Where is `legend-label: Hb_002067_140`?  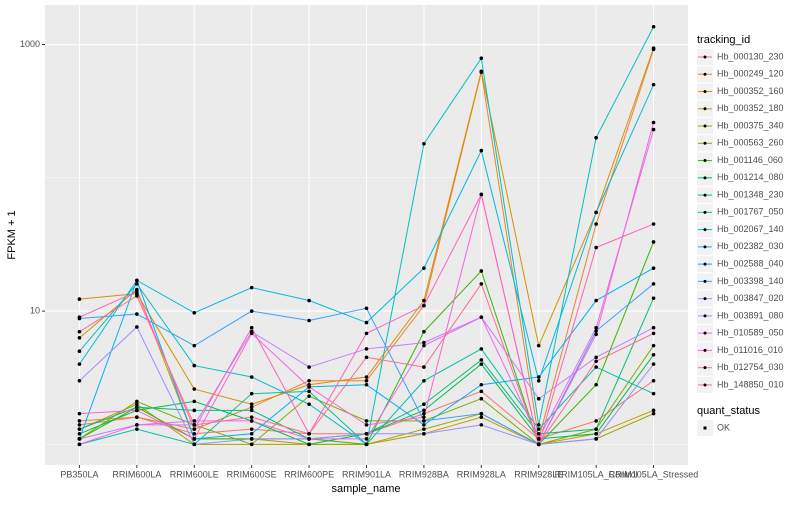
legend-label: Hb_002067_140 is located at coordinates (750, 229).